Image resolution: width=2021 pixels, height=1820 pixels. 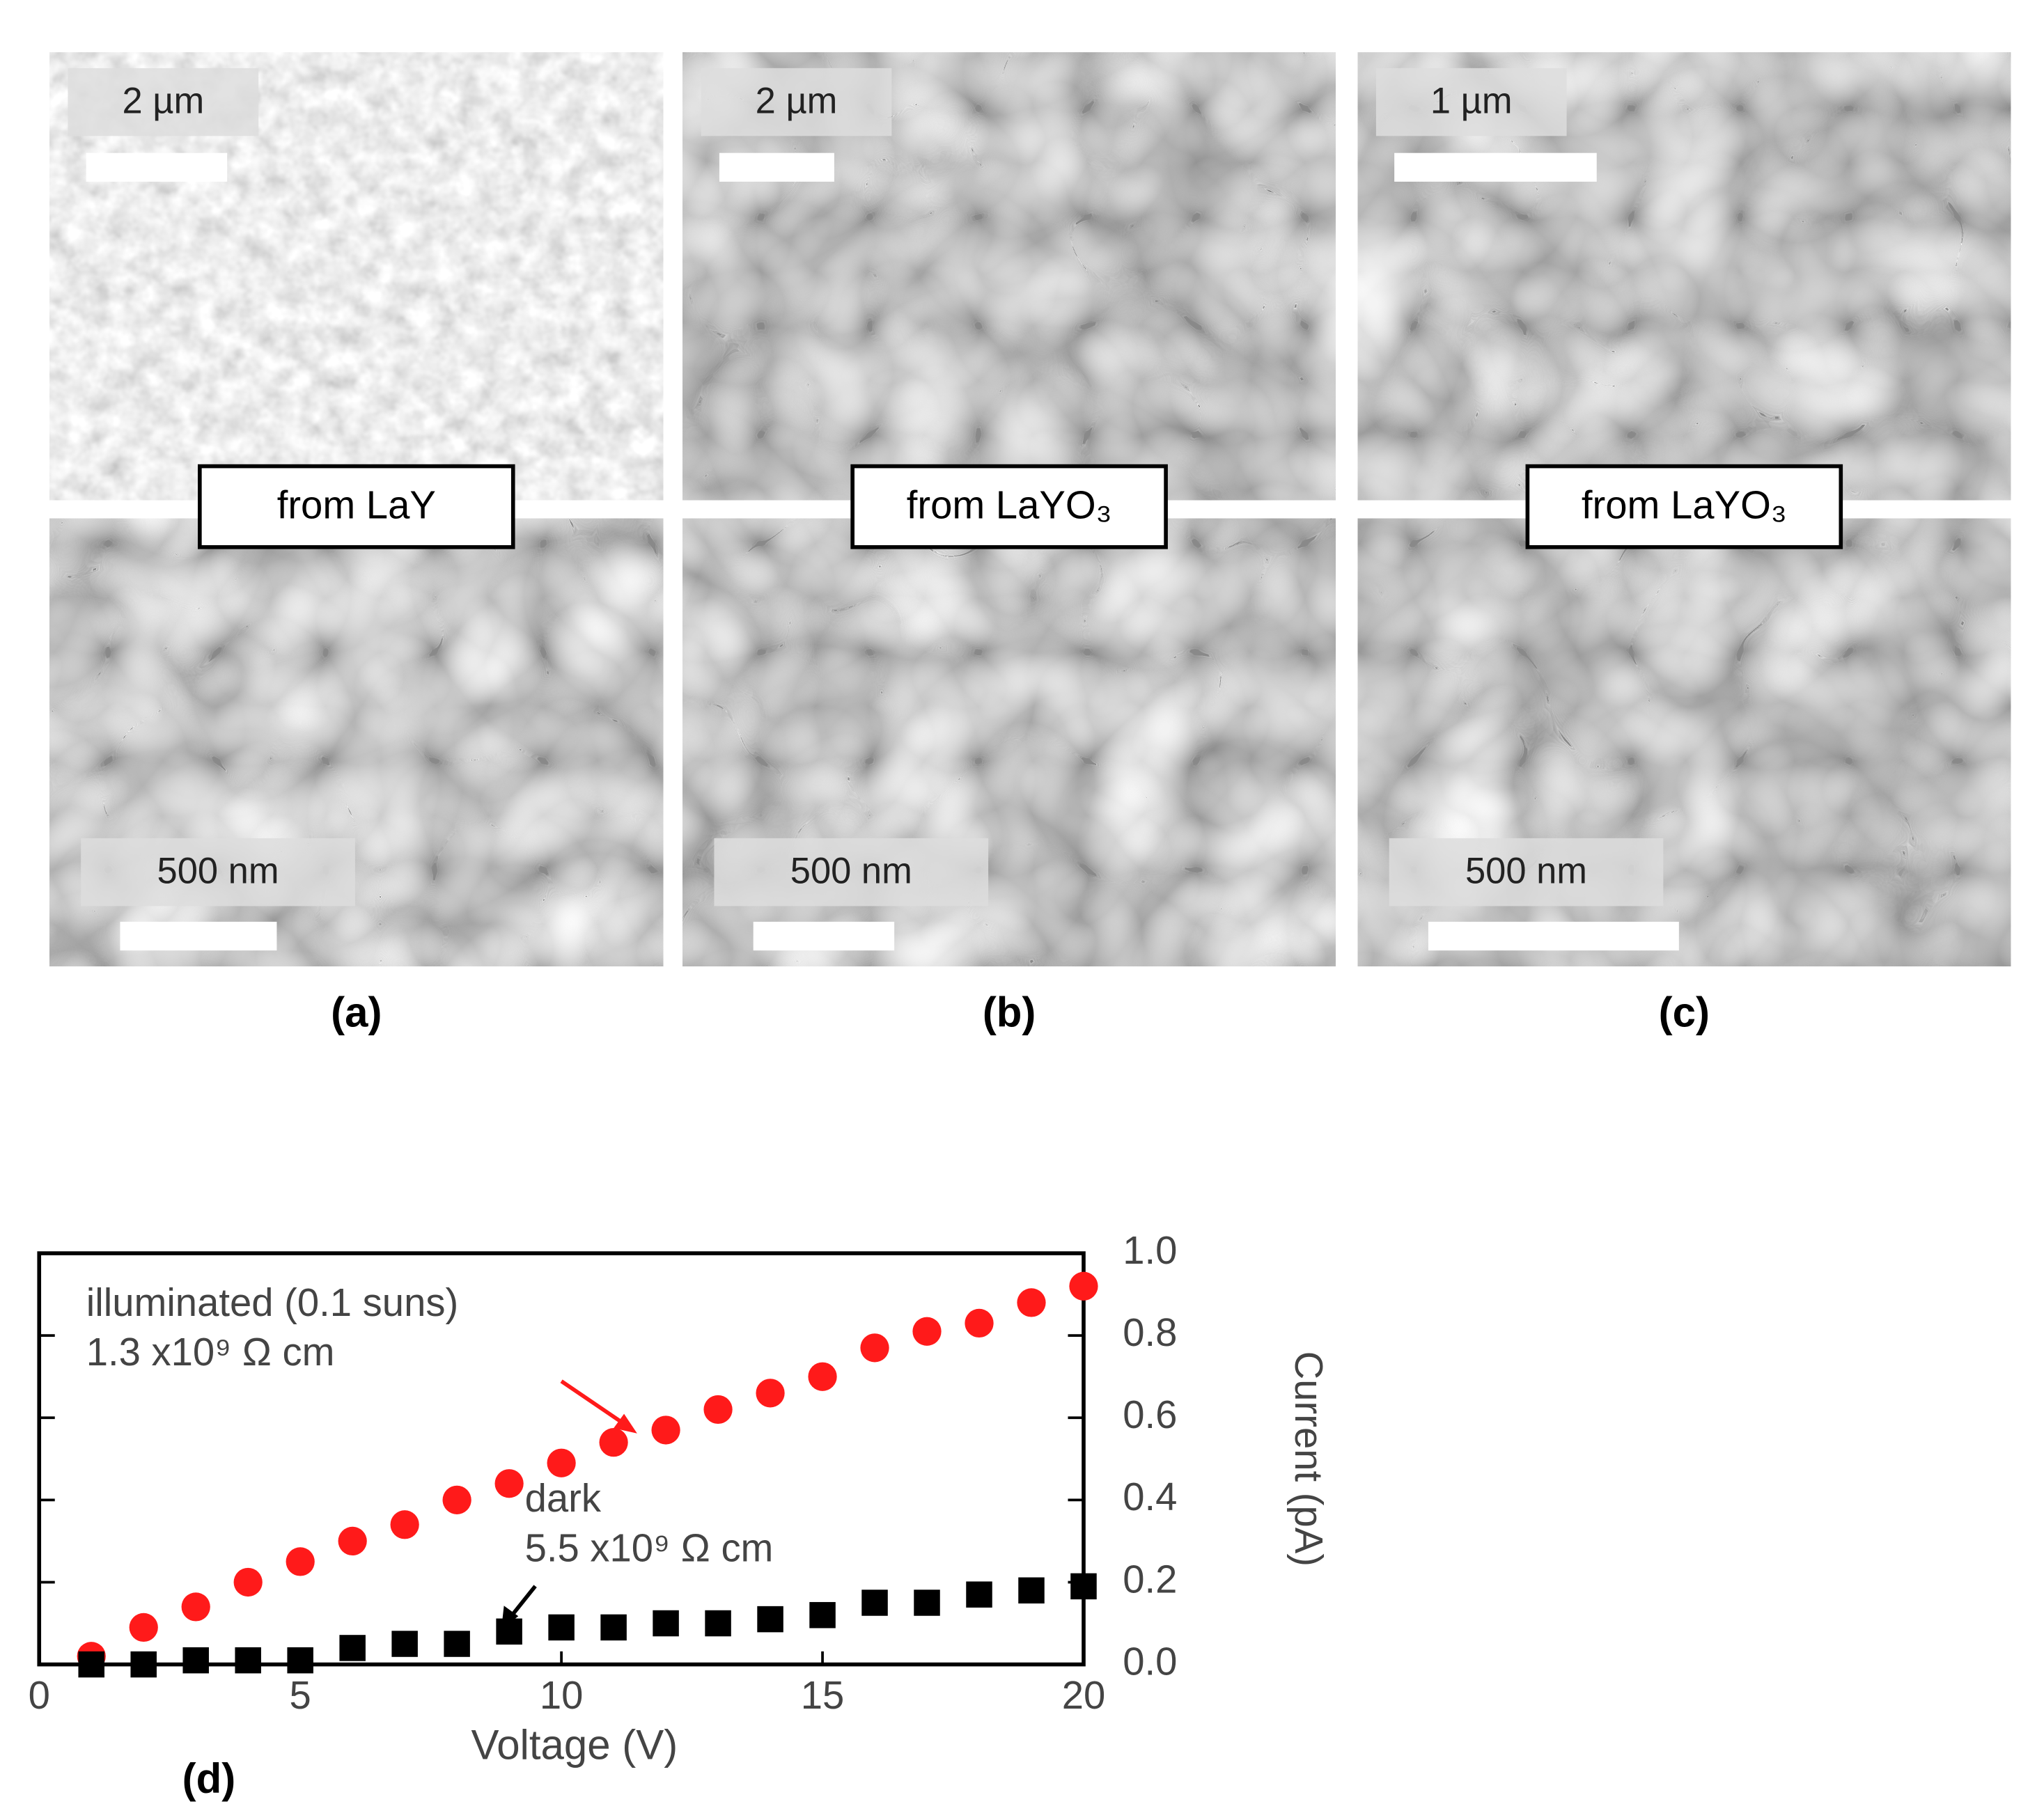 What do you see at coordinates (563, 1498) in the screenshot?
I see `annotation: dark` at bounding box center [563, 1498].